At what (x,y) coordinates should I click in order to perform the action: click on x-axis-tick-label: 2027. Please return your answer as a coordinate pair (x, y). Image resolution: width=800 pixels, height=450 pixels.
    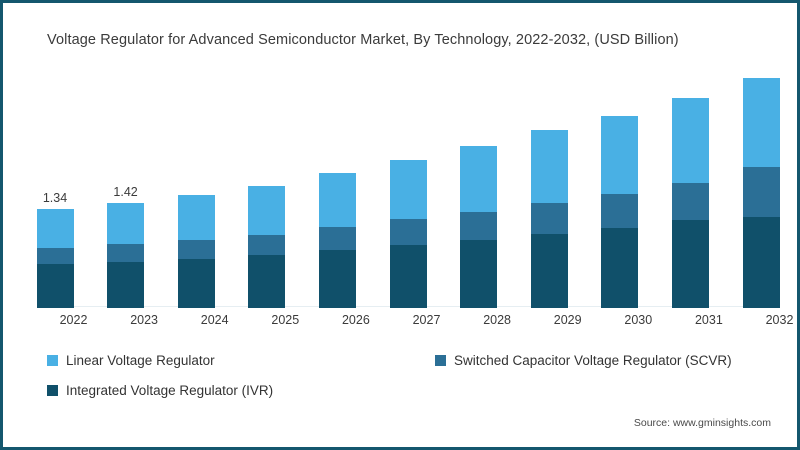
    Looking at the image, I should click on (426, 320).